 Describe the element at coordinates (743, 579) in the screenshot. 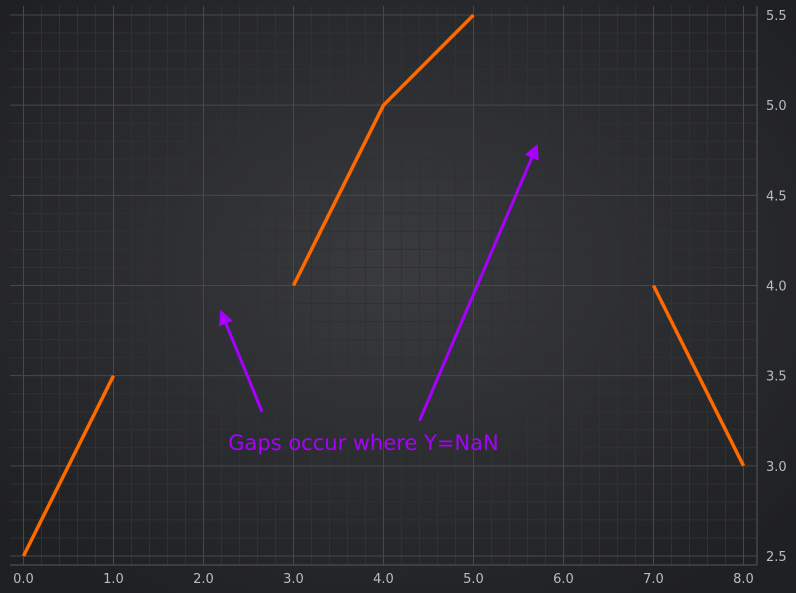

I see `x-tick-label: 8.0` at that location.